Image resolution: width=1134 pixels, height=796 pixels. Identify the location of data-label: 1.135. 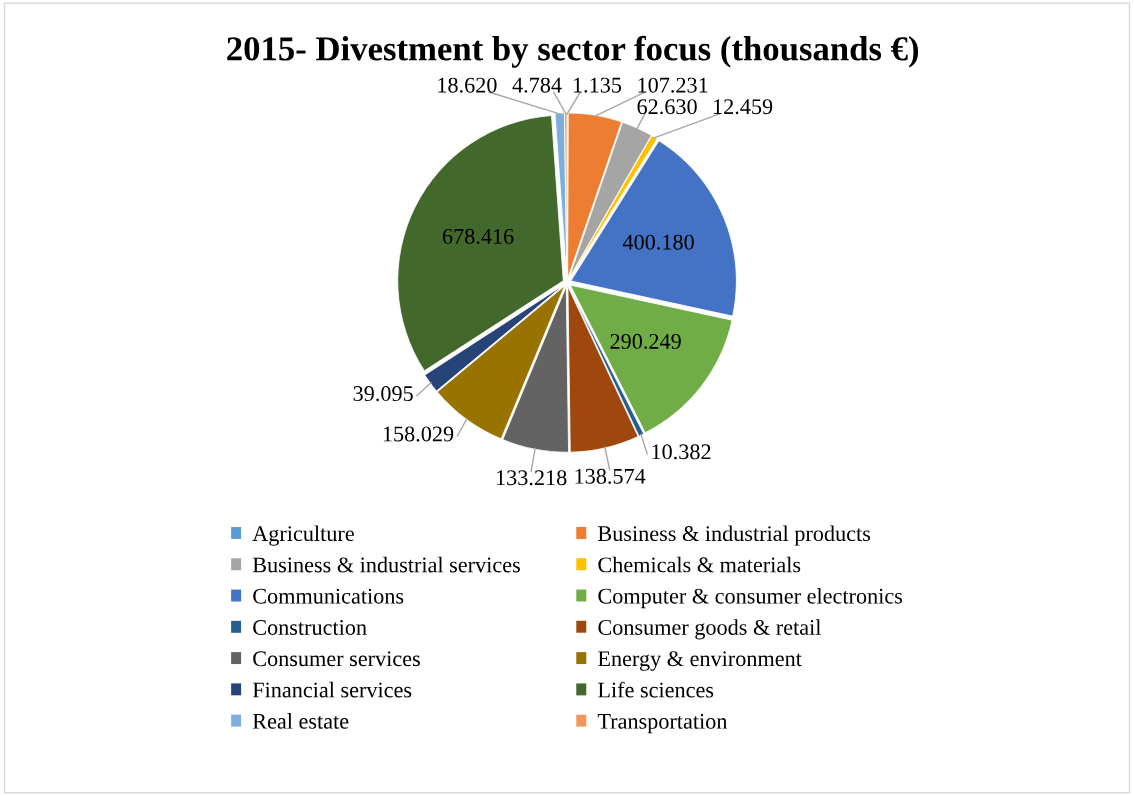
(597, 85).